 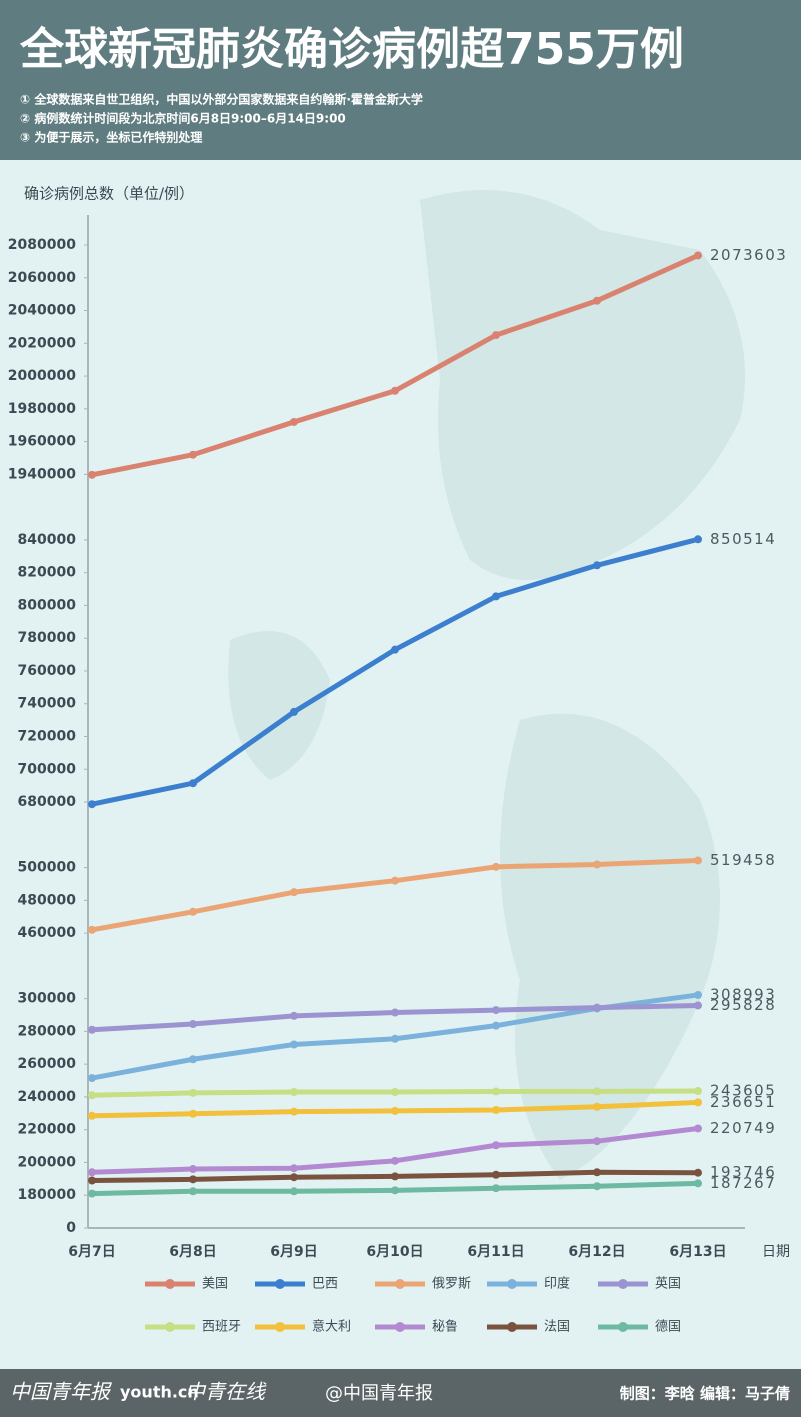 What do you see at coordinates (743, 539) in the screenshot?
I see `value-label: 850514` at bounding box center [743, 539].